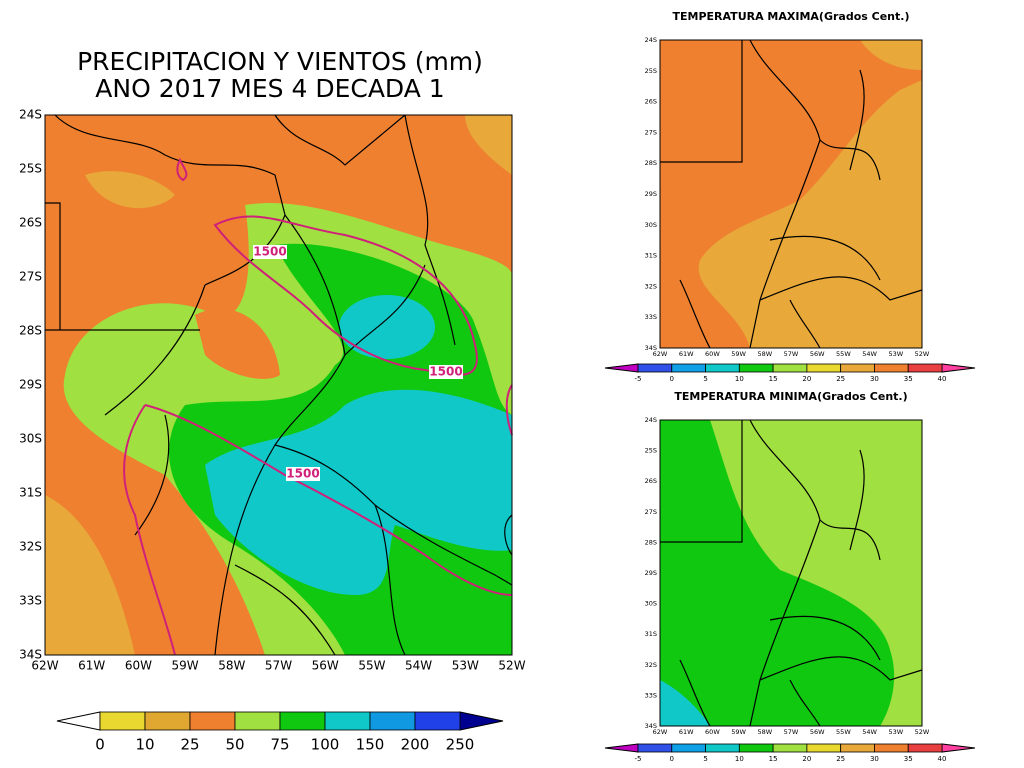 The height and width of the screenshot is (768, 1024). I want to click on lat-label: 34S, so click(651, 348).